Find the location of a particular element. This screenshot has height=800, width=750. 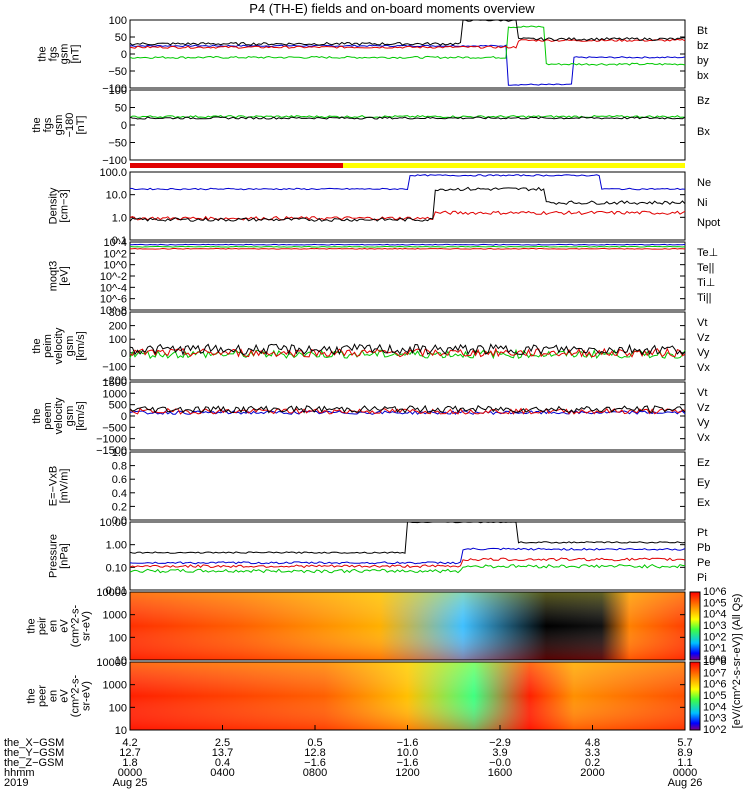

legend-temp-2: Ti⊥ is located at coordinates (706, 283).